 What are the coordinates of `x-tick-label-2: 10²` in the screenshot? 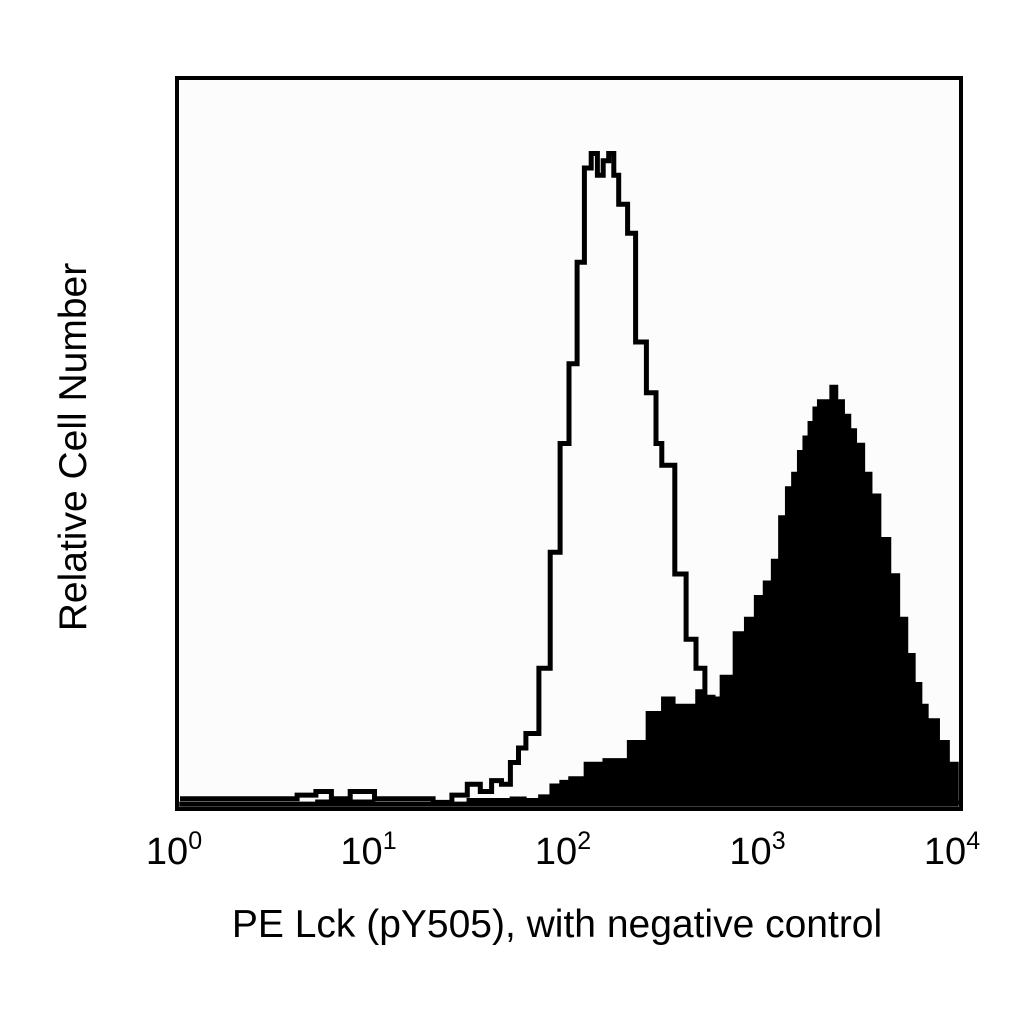 It's located at (563, 850).